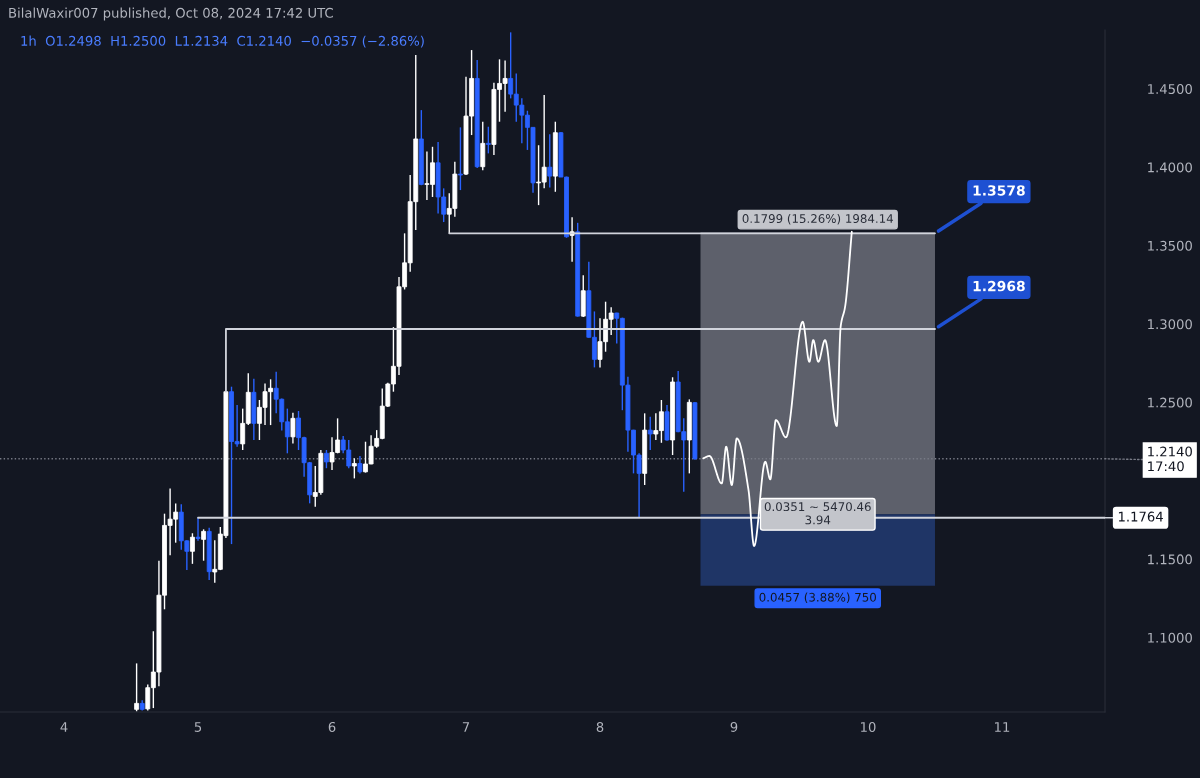 The height and width of the screenshot is (778, 1200). Describe the element at coordinates (999, 190) in the screenshot. I see `annotation: 1.3578` at that location.